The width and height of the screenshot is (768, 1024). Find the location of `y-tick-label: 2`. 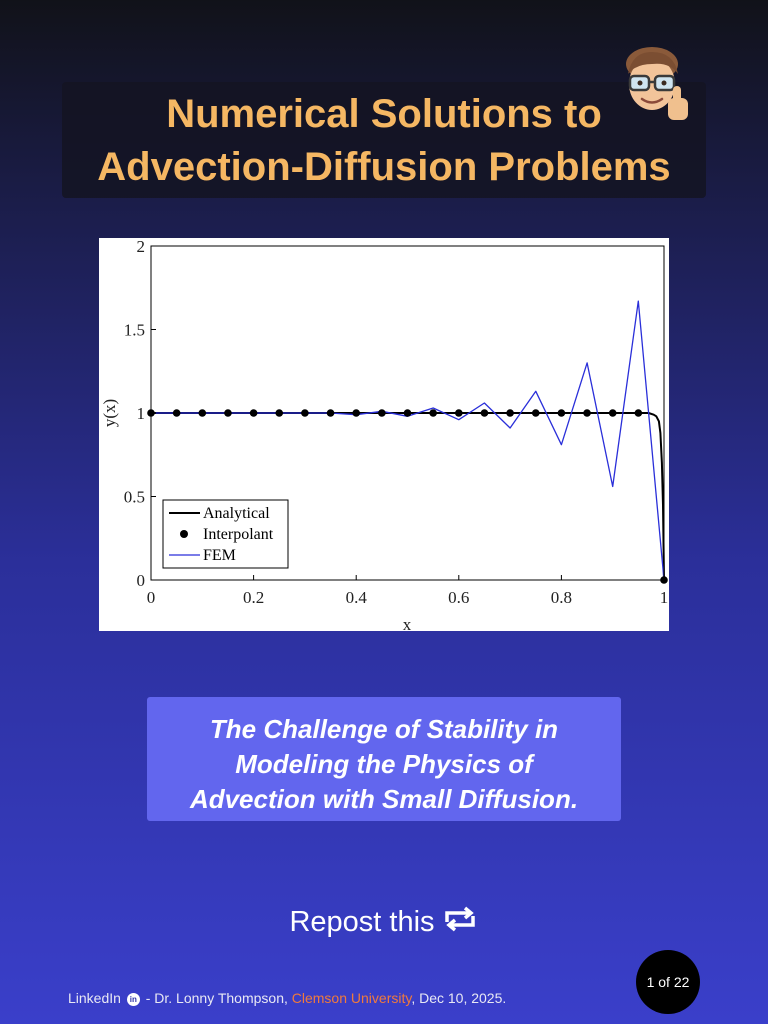

y-tick-label: 2 is located at coordinates (141, 247).